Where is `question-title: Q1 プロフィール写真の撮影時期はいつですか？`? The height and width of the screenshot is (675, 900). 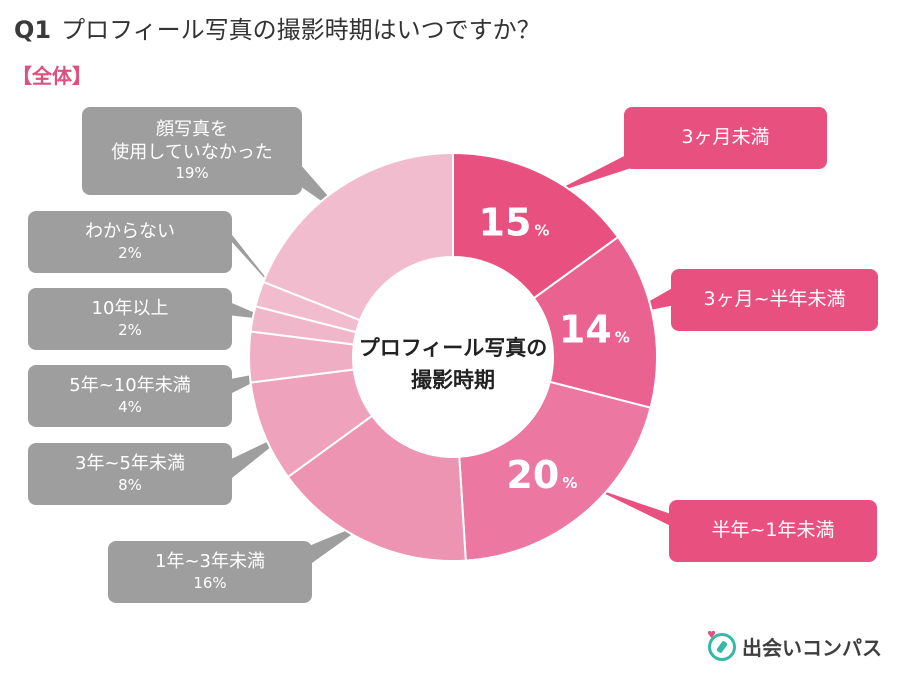
question-title: Q1 プロフィール写真の撮影時期はいつですか？ is located at coordinates (277, 27).